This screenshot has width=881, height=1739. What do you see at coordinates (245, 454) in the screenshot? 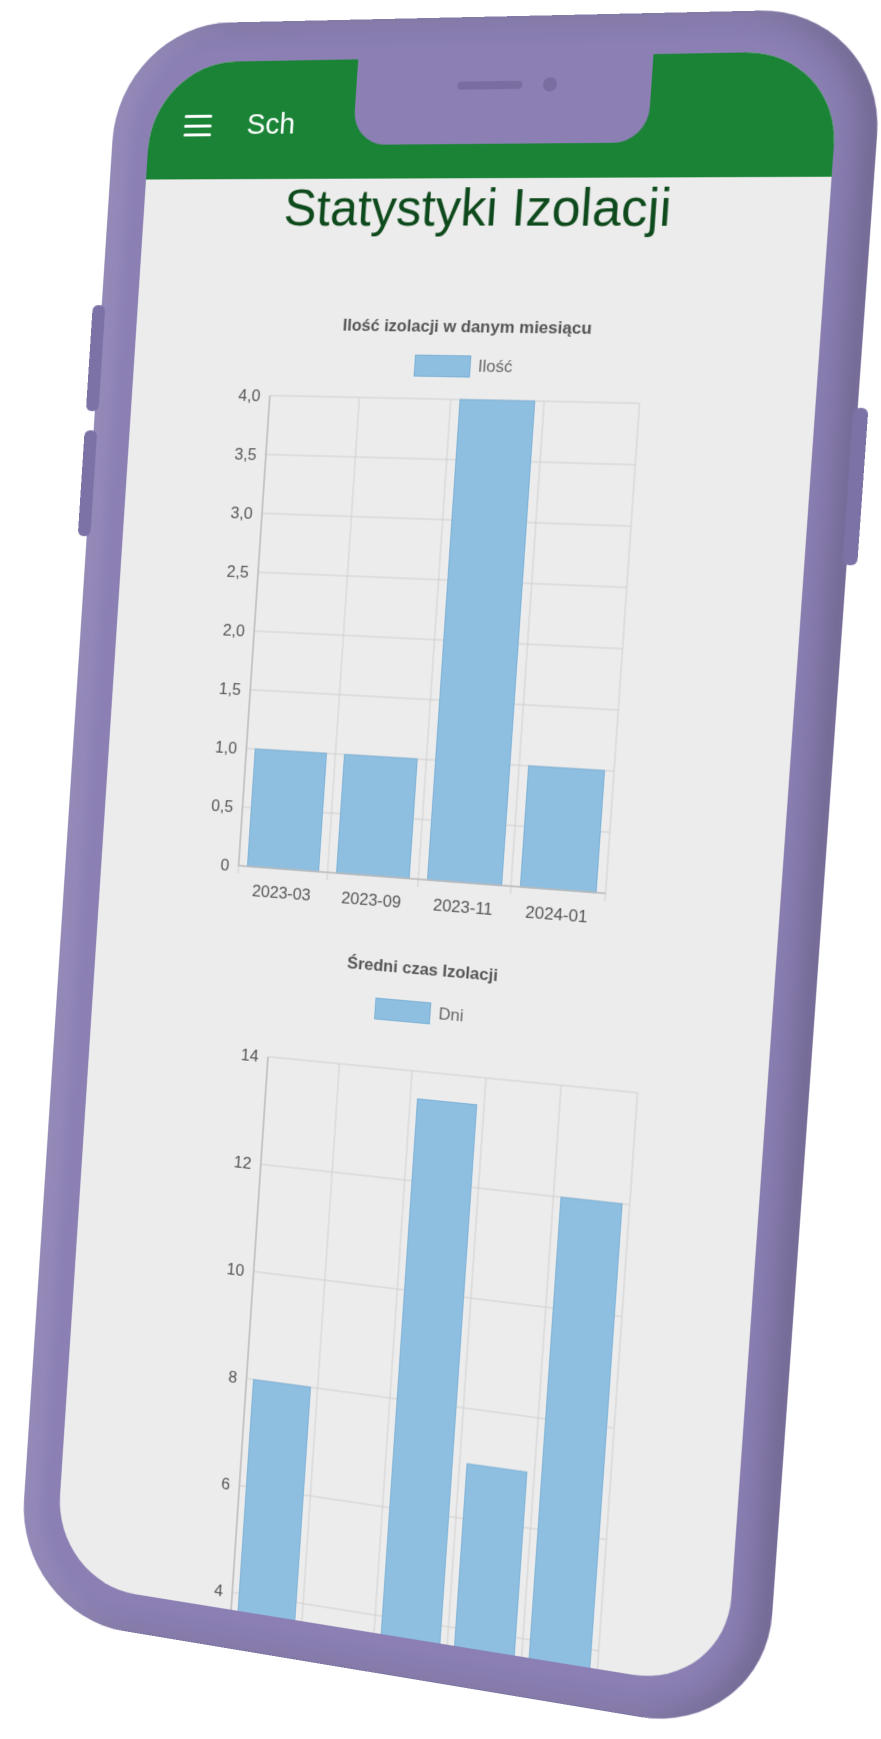
I see `y-tick-label: 3,5` at bounding box center [245, 454].